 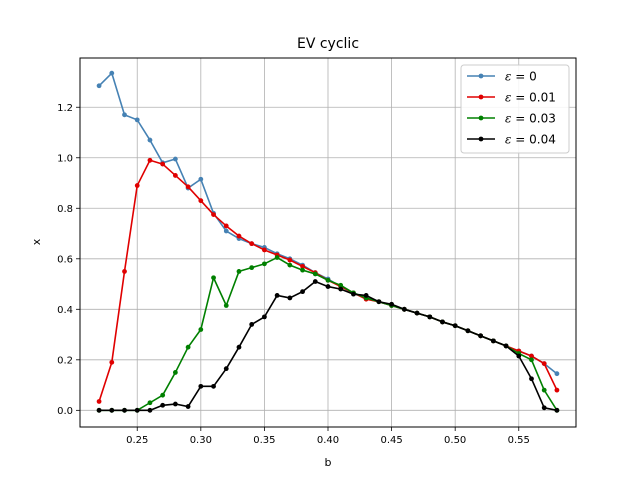 What do you see at coordinates (65, 310) in the screenshot?
I see `y-tick-label: 0.4` at bounding box center [65, 310].